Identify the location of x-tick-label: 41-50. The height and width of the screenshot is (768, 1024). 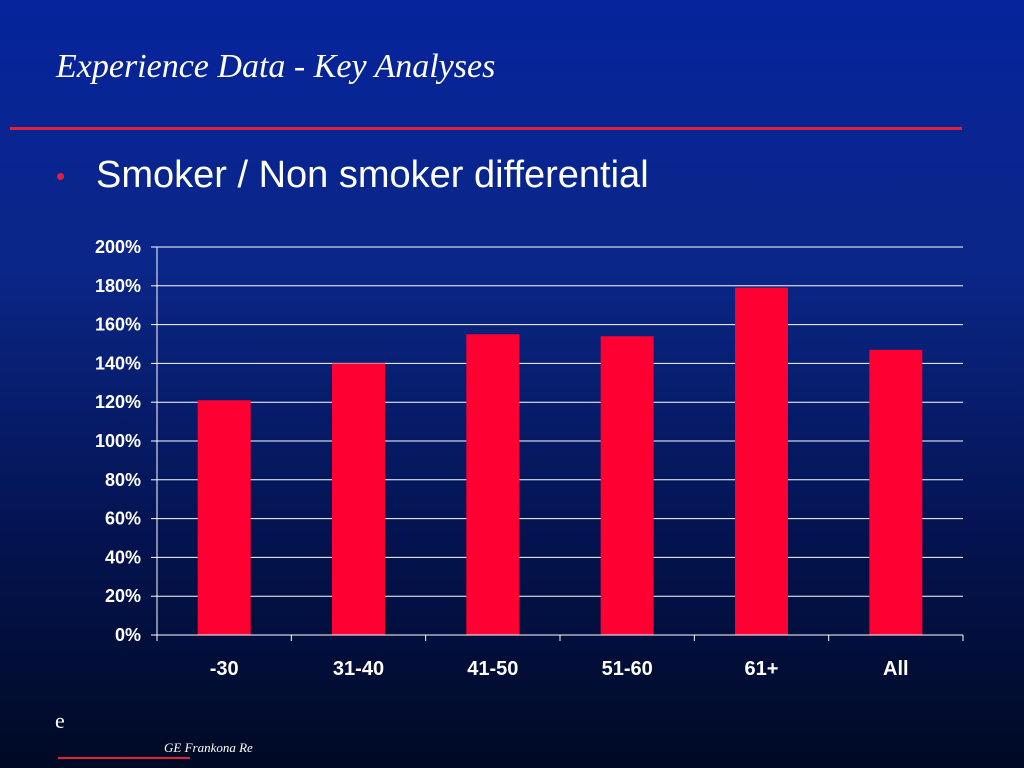
(492, 669).